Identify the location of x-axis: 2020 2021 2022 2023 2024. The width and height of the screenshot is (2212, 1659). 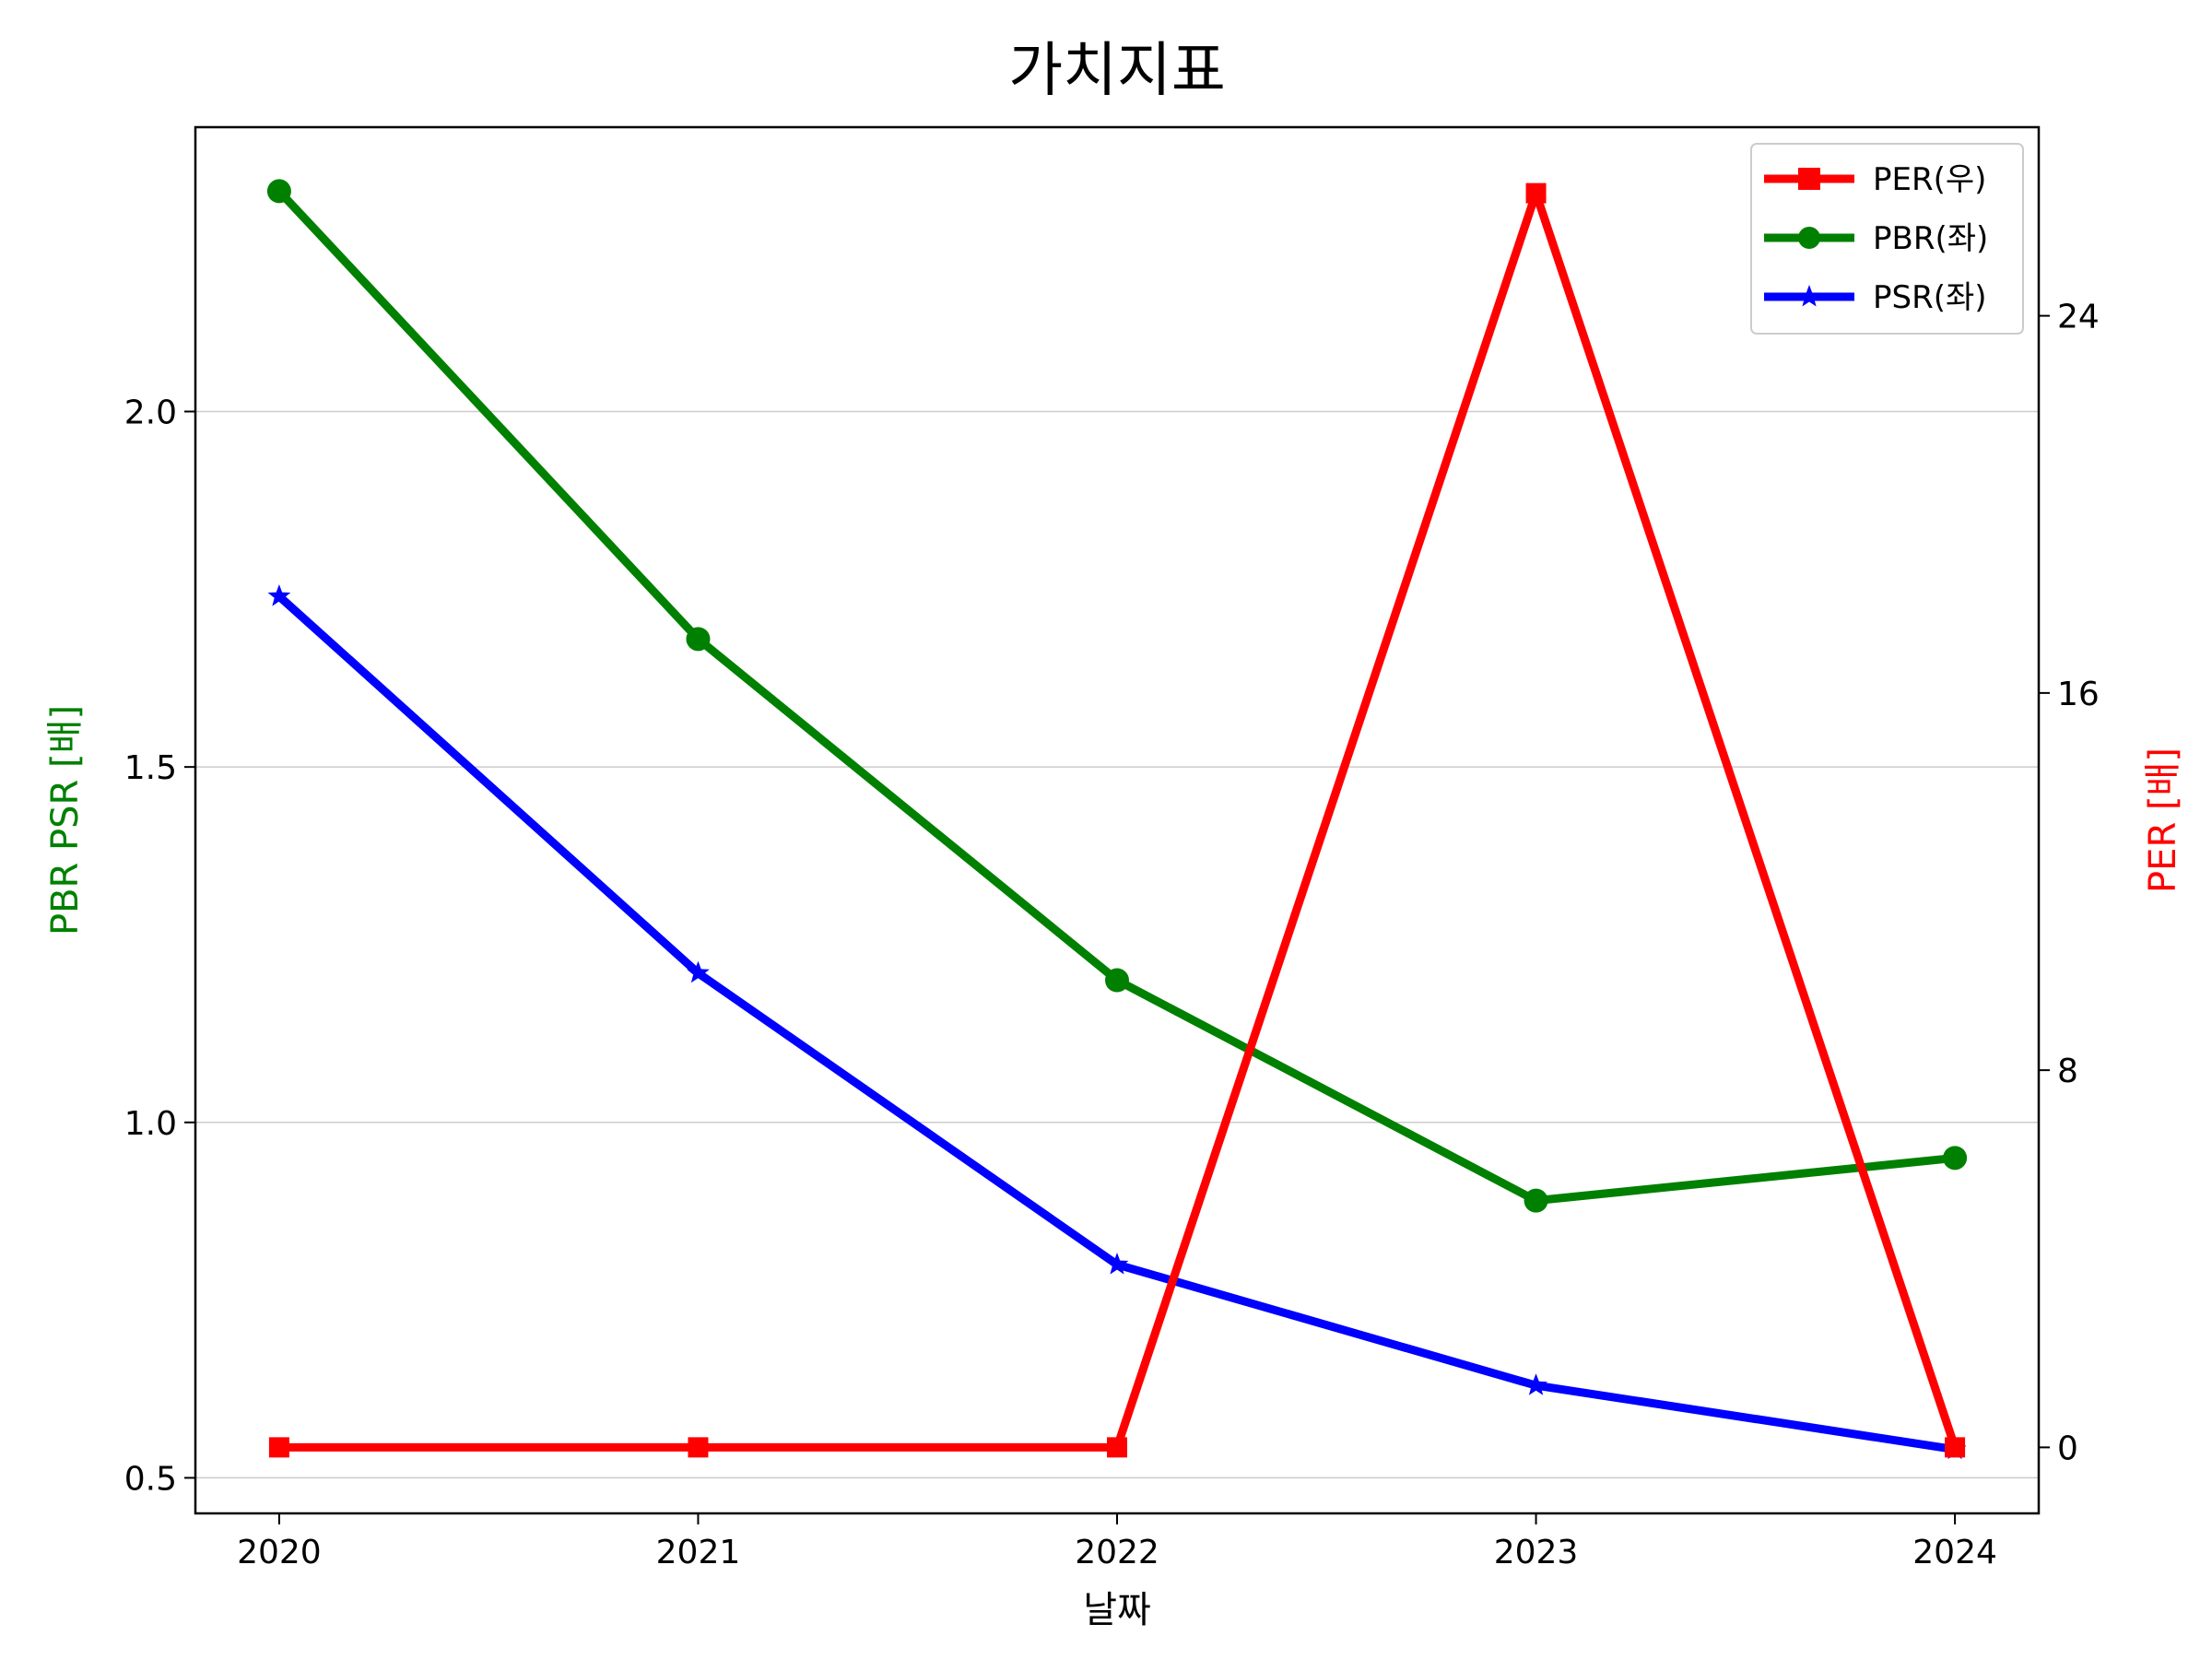
(1117, 1542).